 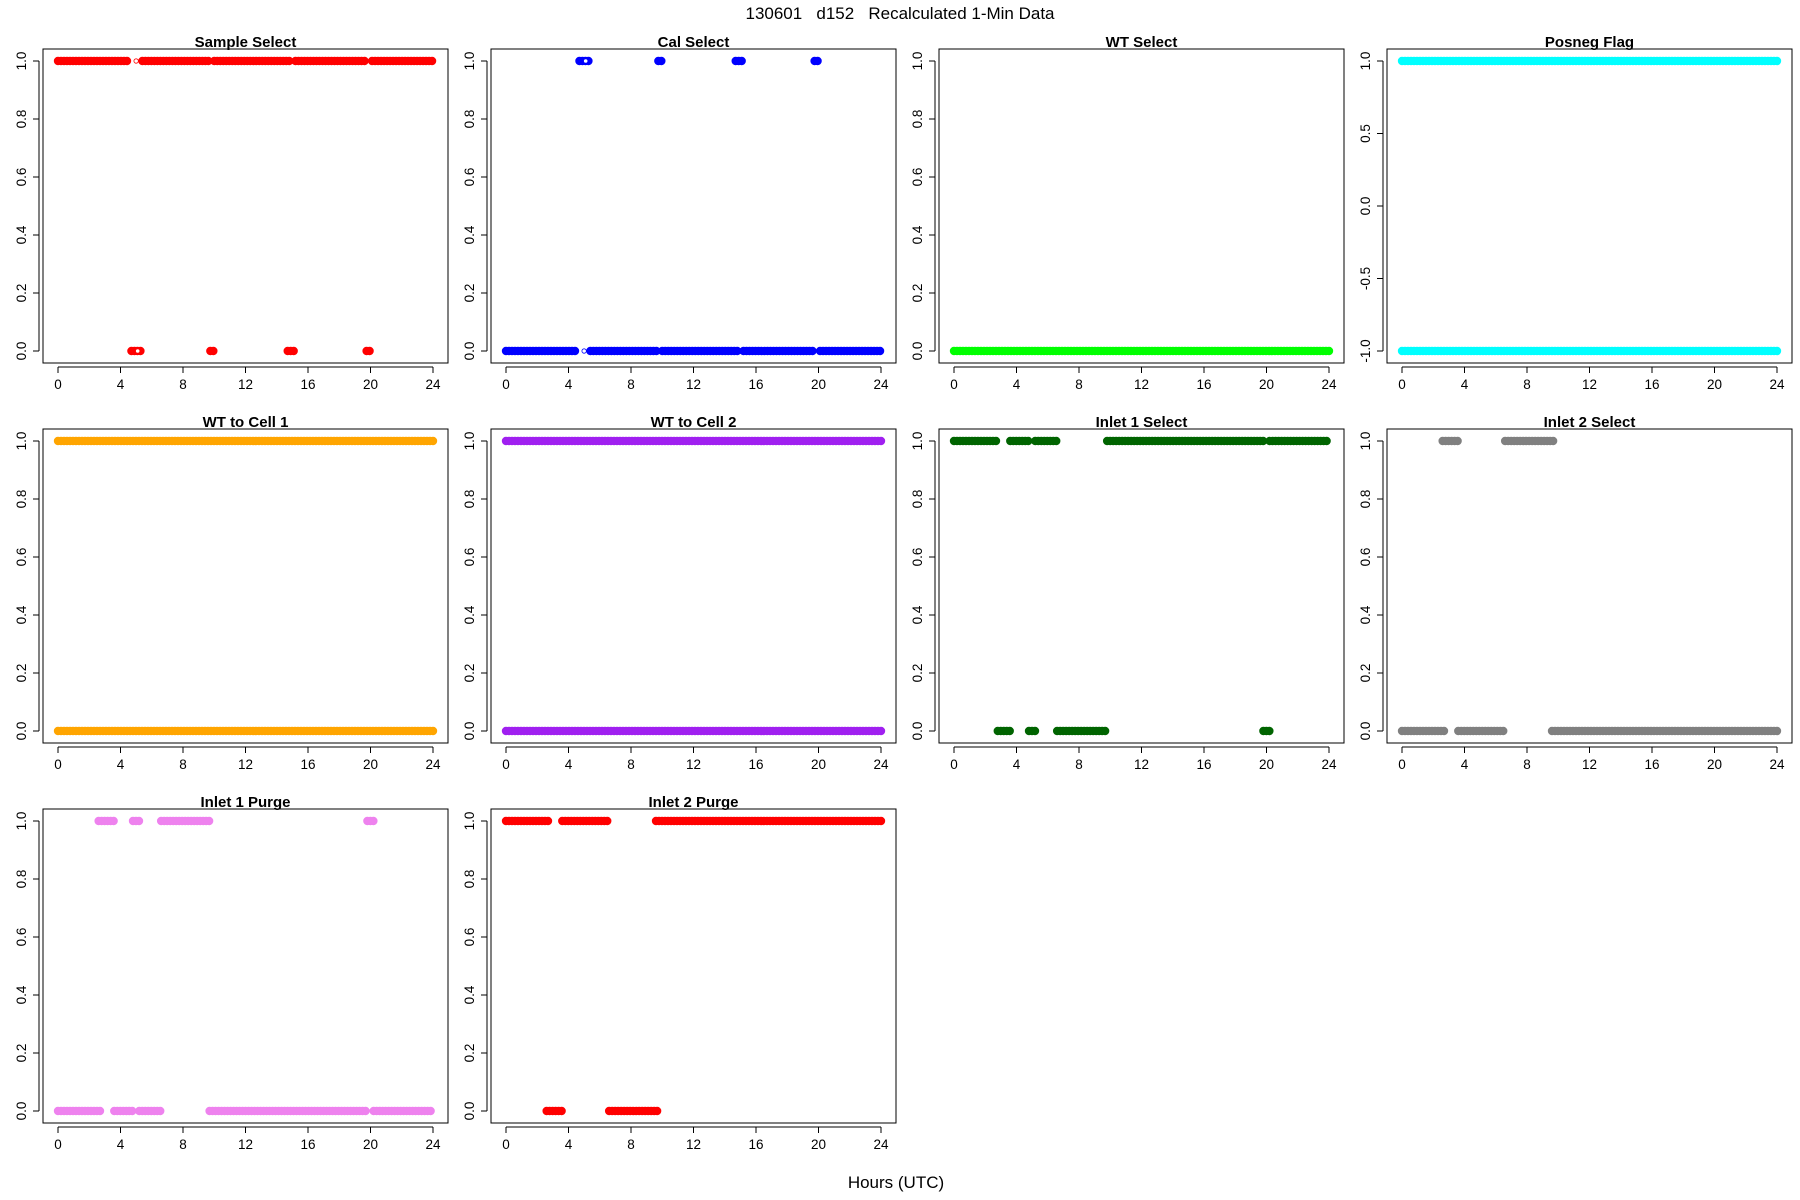 I want to click on panel-title: WT Select, so click(x=1142, y=42).